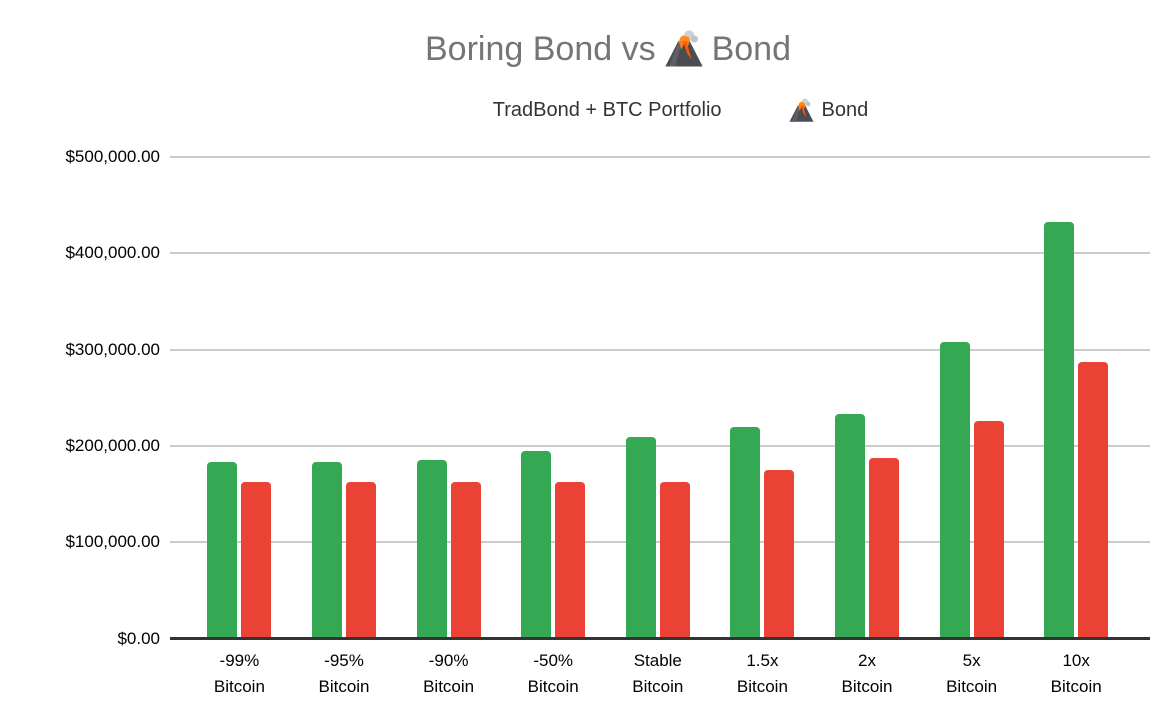 This screenshot has height=720, width=1168. What do you see at coordinates (751, 49) in the screenshot?
I see `chart-title-suffix: Bond` at bounding box center [751, 49].